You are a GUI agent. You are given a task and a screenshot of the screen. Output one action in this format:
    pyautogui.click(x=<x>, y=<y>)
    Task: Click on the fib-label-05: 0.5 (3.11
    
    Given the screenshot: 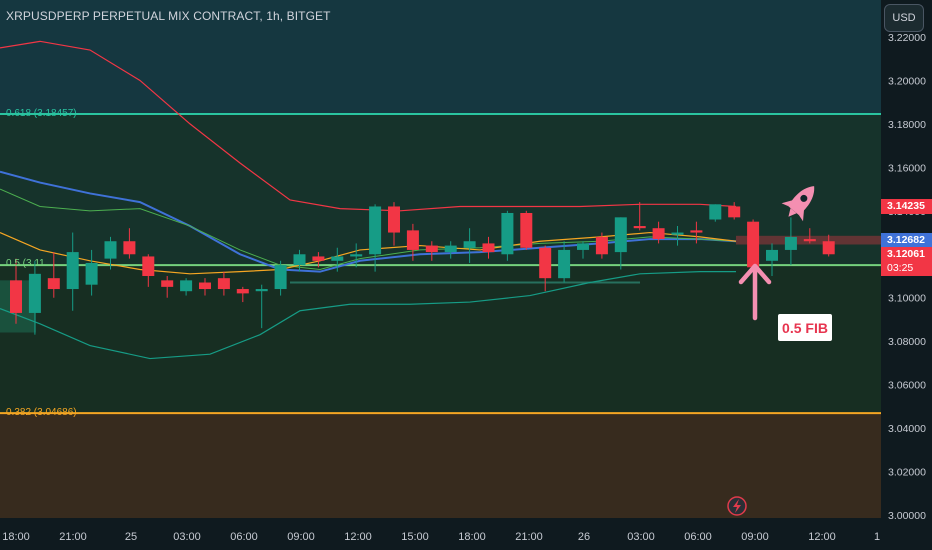 What is the action you would take?
    pyautogui.click(x=25, y=263)
    